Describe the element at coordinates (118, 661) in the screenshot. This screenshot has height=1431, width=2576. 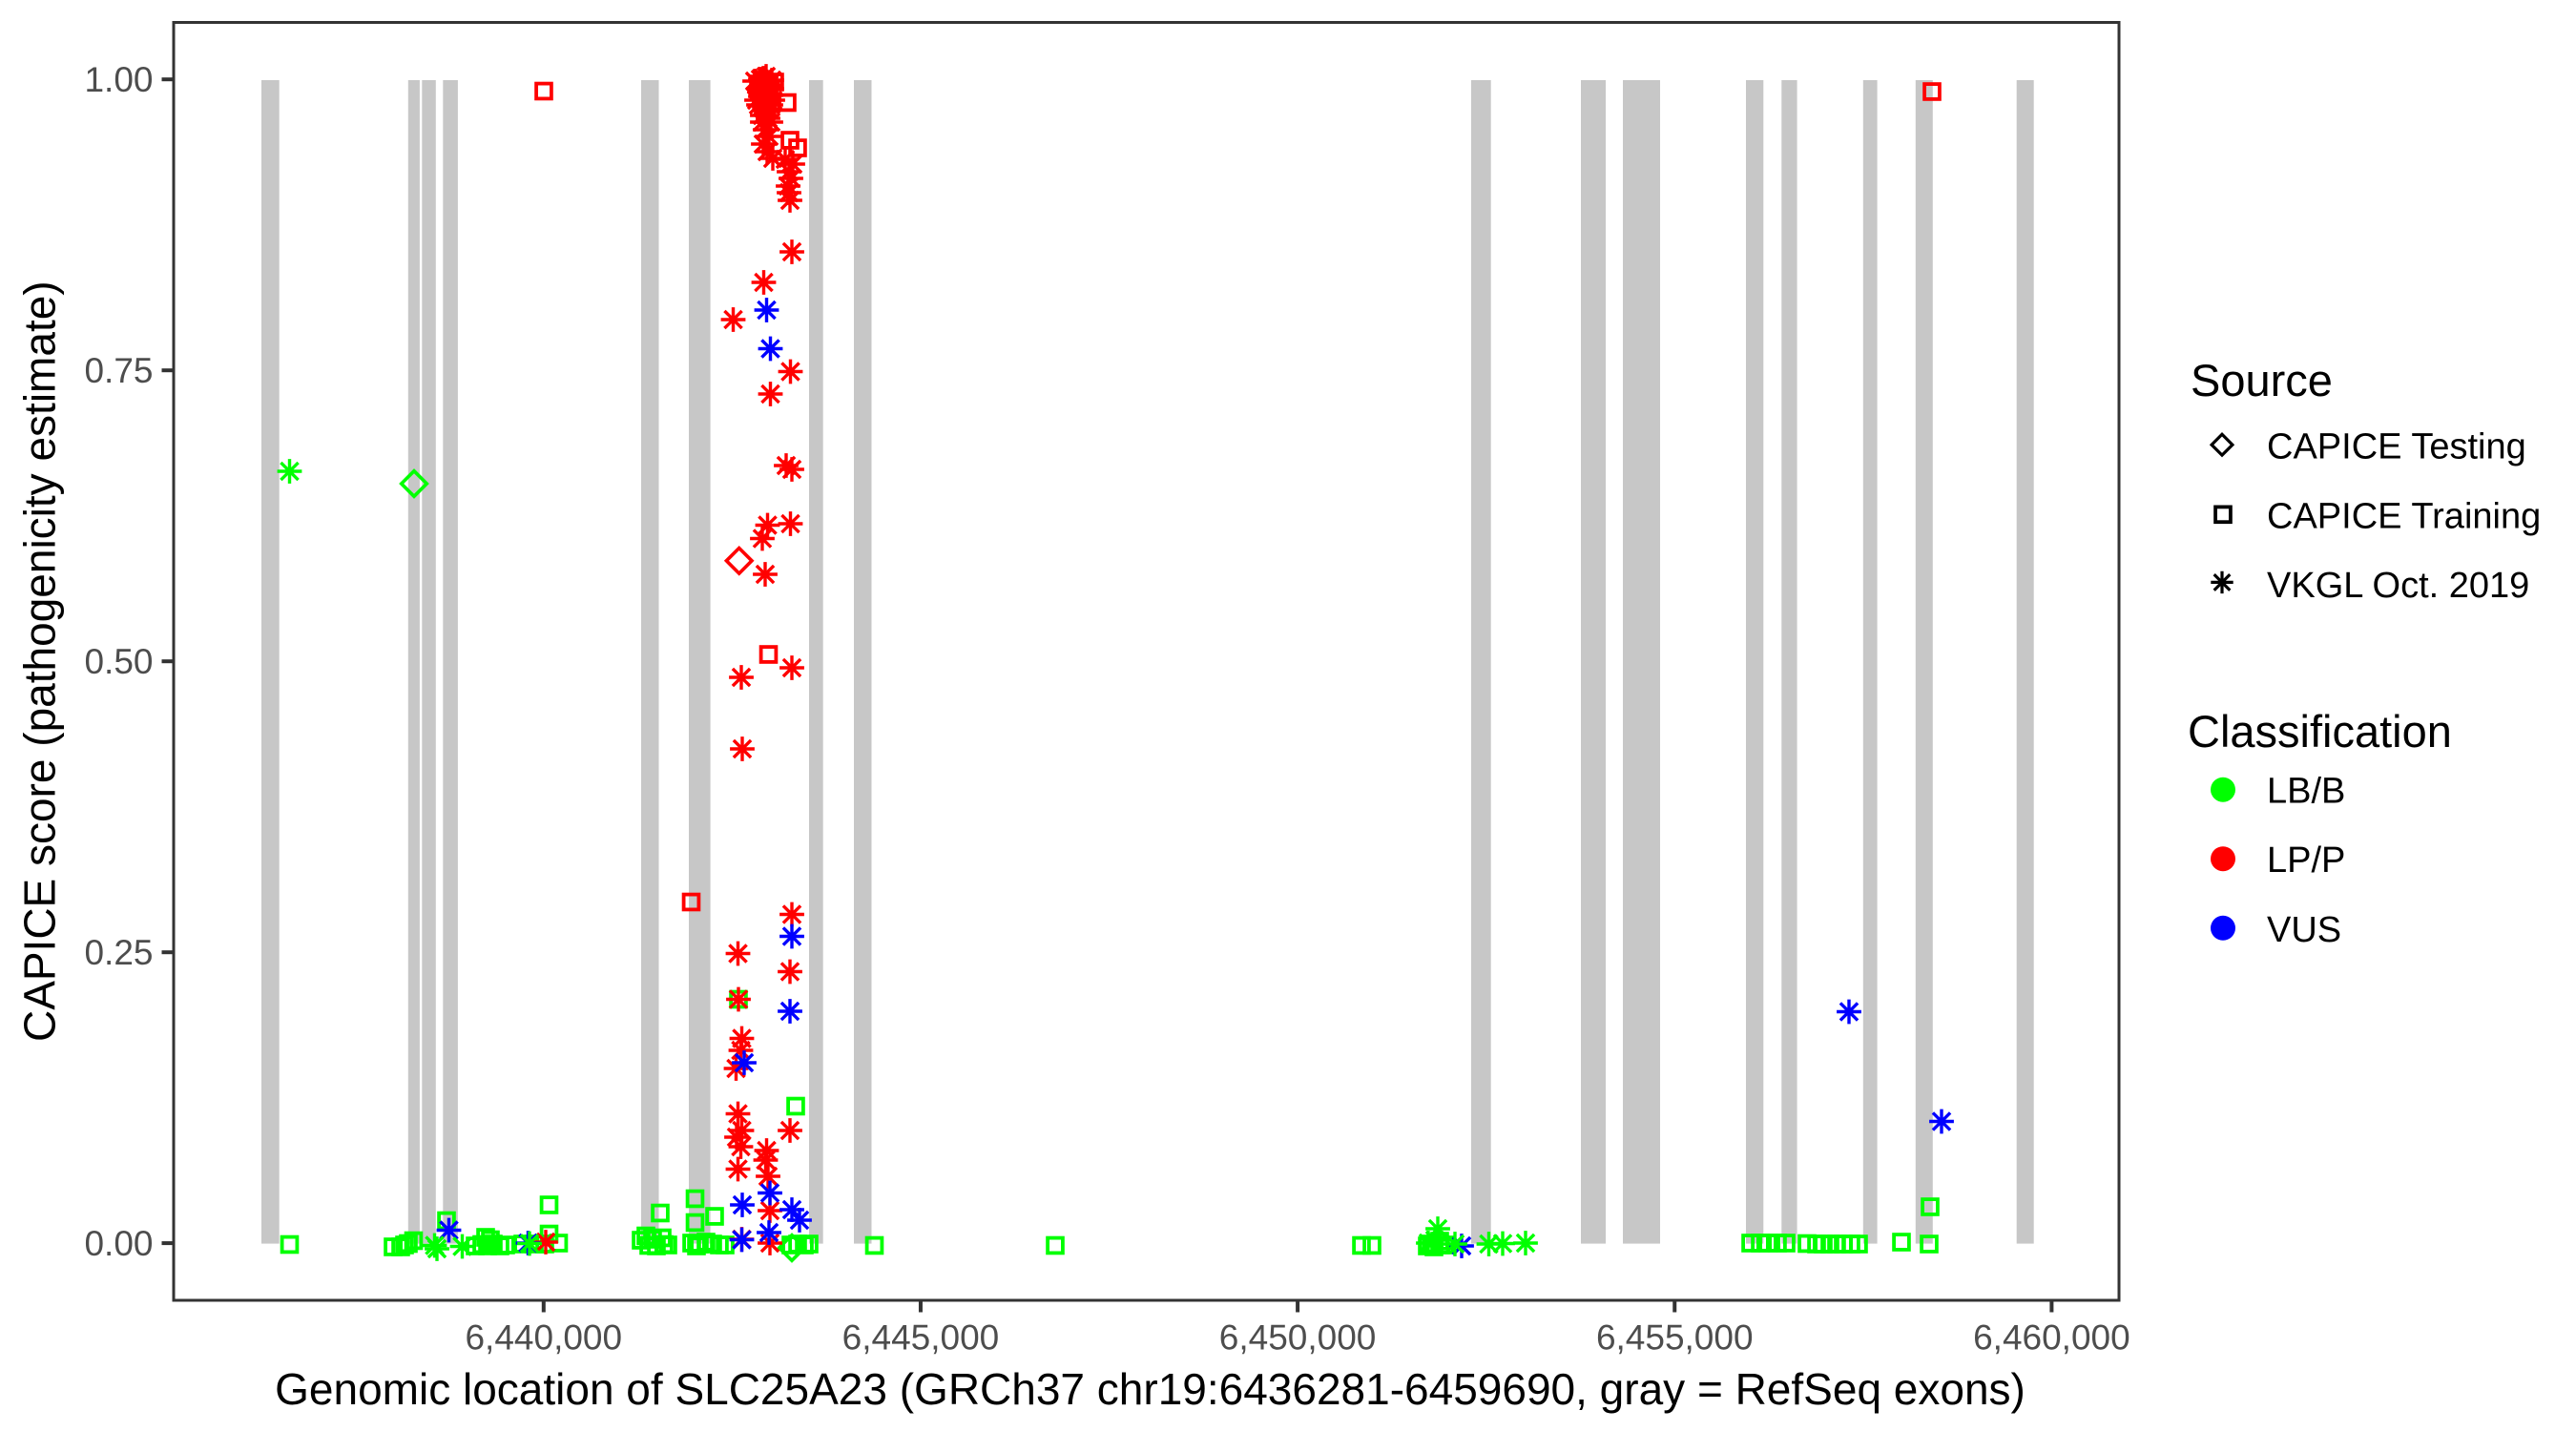
I see `svg-text: 0.50` at that location.